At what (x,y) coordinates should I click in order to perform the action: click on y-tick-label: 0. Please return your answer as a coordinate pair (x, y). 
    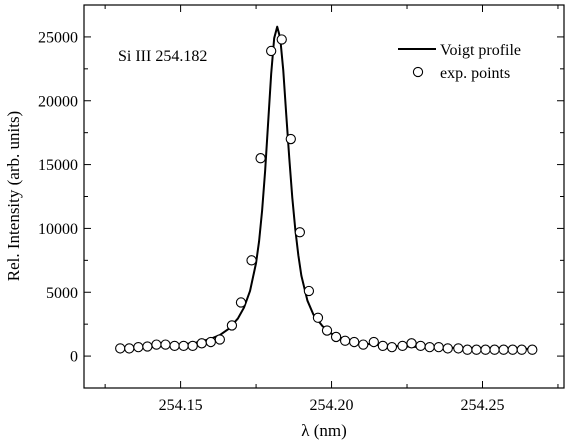
    Looking at the image, I should click on (74, 357).